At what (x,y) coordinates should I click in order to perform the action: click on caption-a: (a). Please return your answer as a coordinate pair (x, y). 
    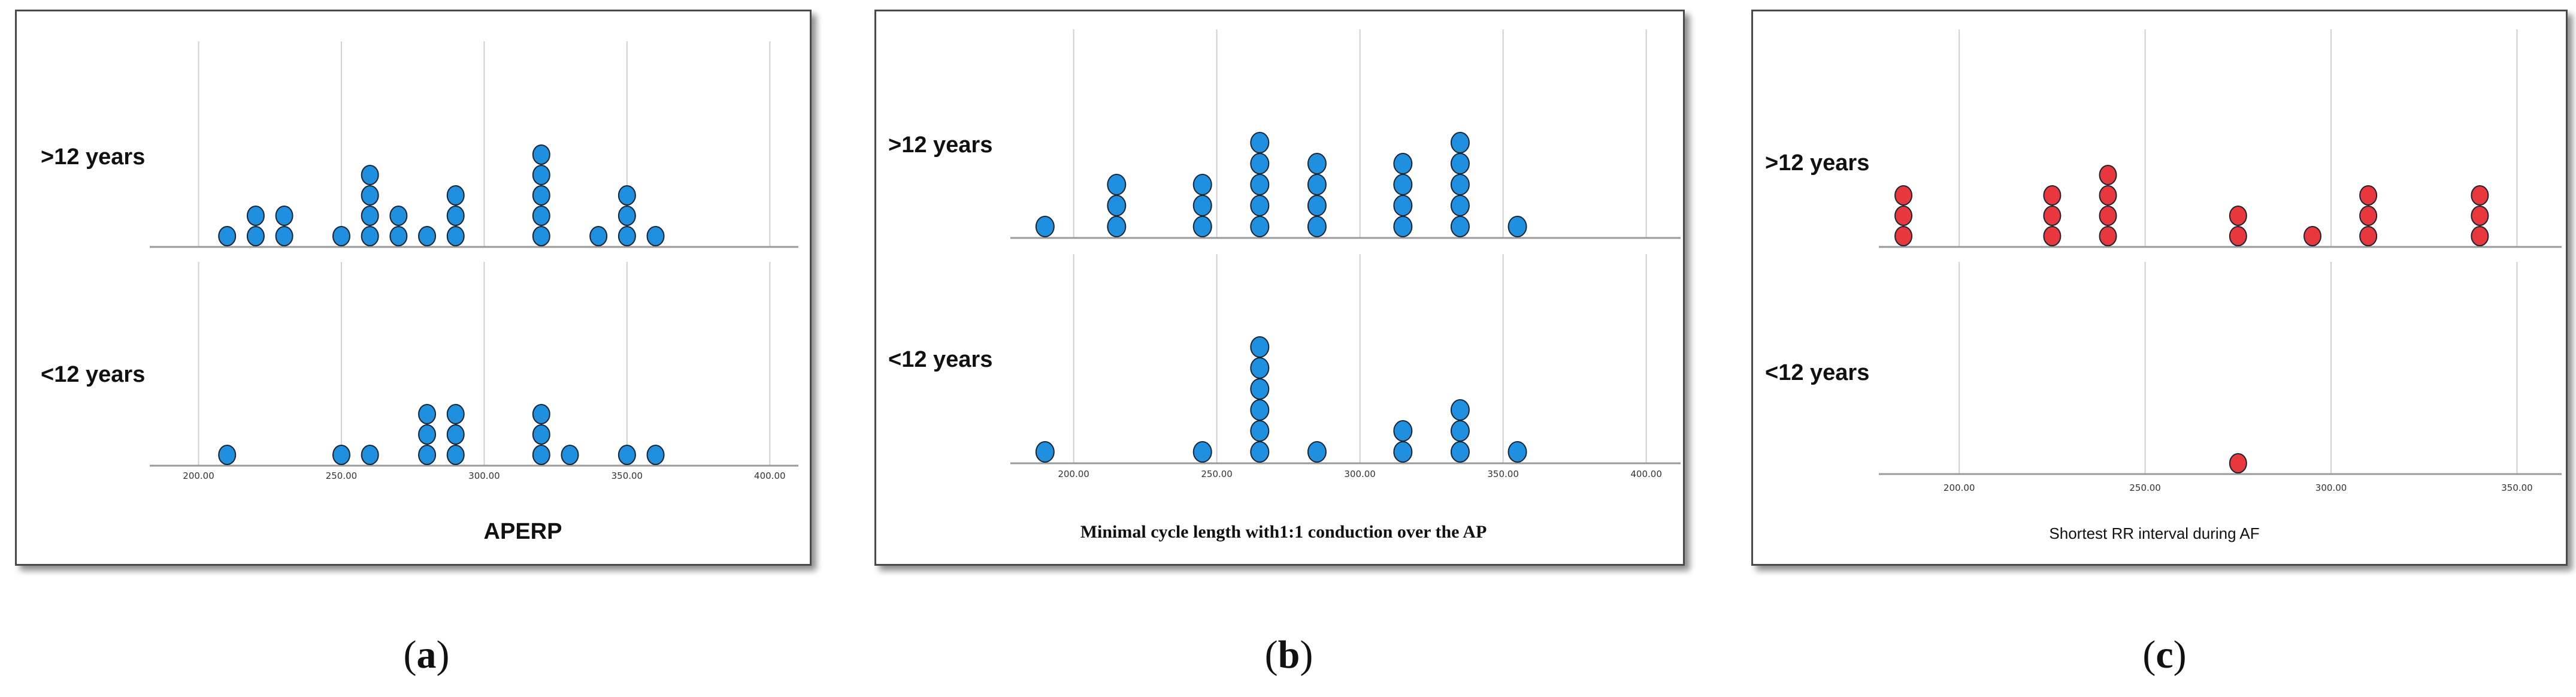
    Looking at the image, I should click on (426, 655).